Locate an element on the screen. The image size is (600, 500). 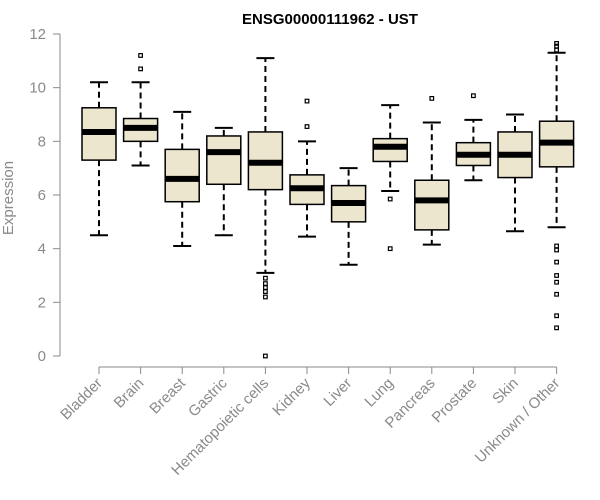
y-tick-label: 10 is located at coordinates (37, 88).